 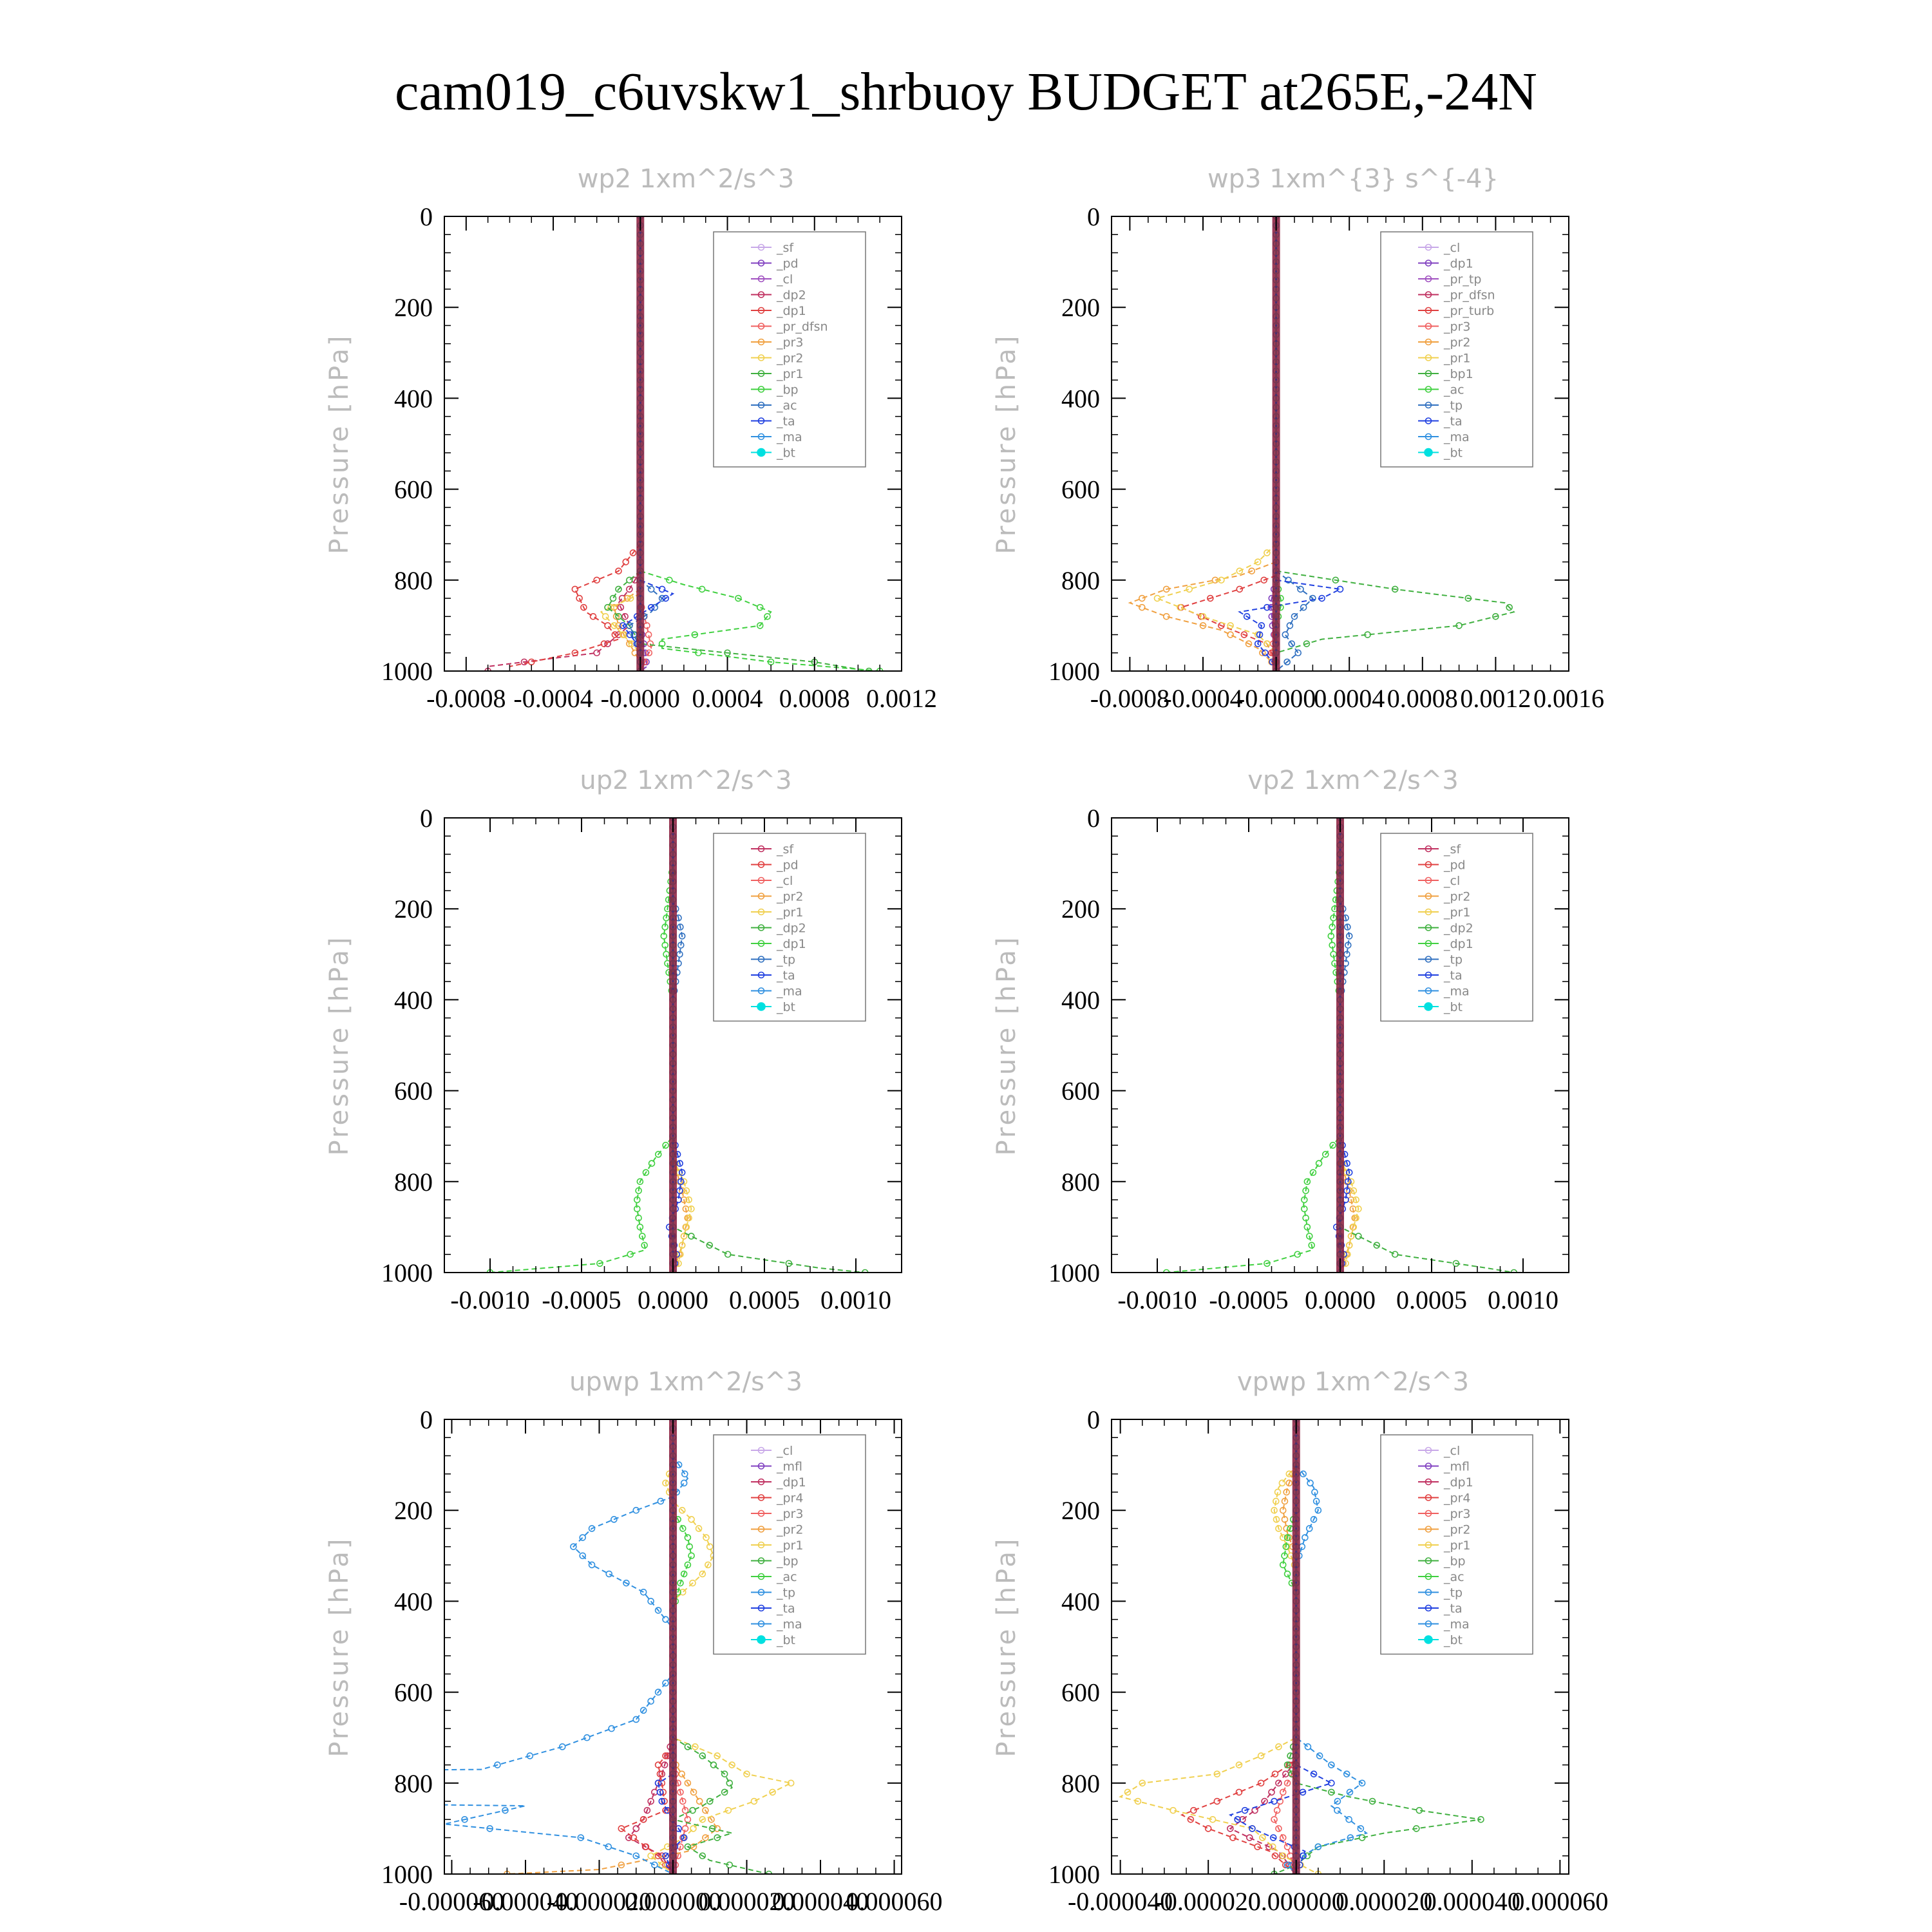 I want to click on y-tick-label: 600, so click(x=414, y=1692).